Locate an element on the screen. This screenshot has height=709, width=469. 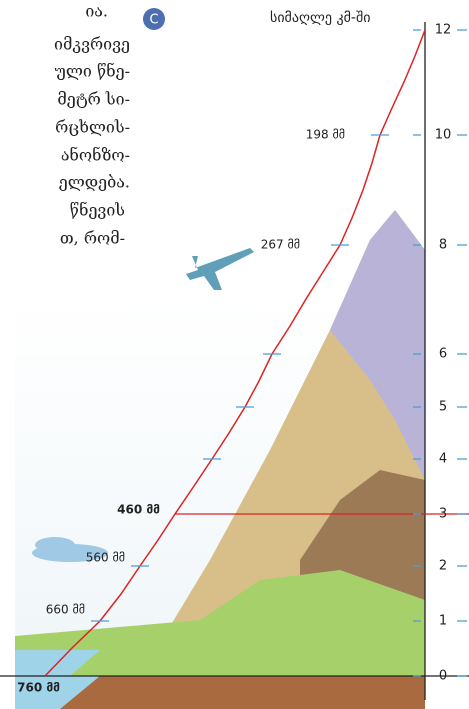
body-text: წნევის is located at coordinates (97, 210).